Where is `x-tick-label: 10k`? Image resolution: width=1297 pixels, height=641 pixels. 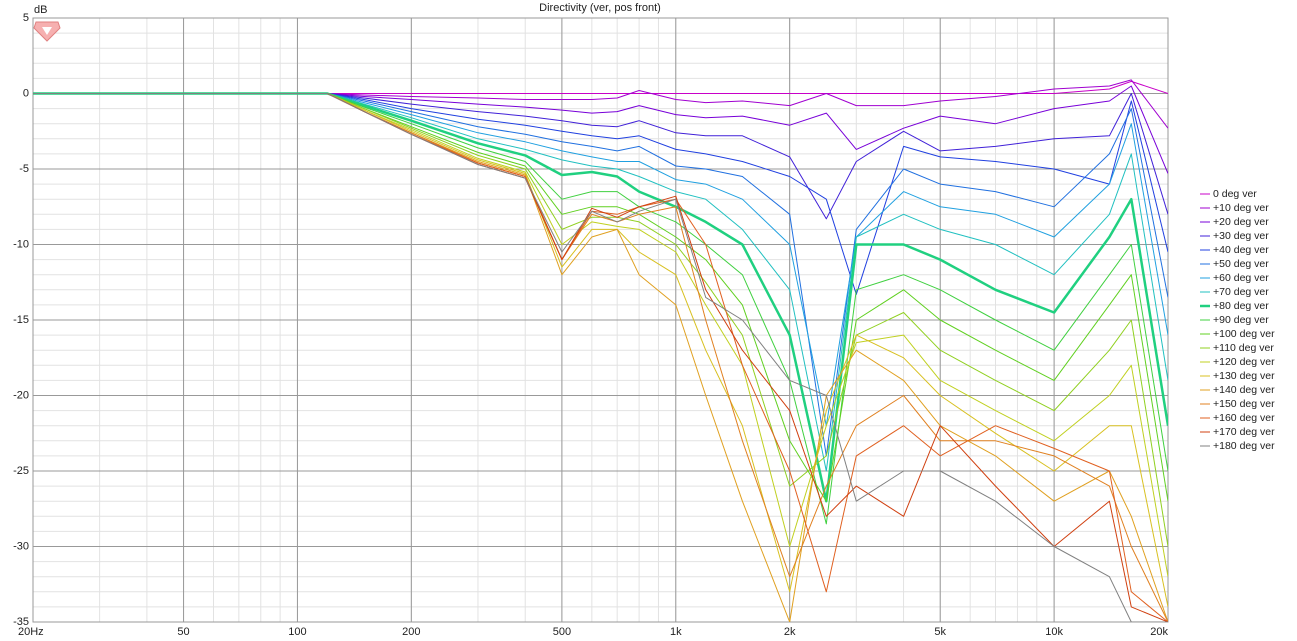 x-tick-label: 10k is located at coordinates (1054, 632).